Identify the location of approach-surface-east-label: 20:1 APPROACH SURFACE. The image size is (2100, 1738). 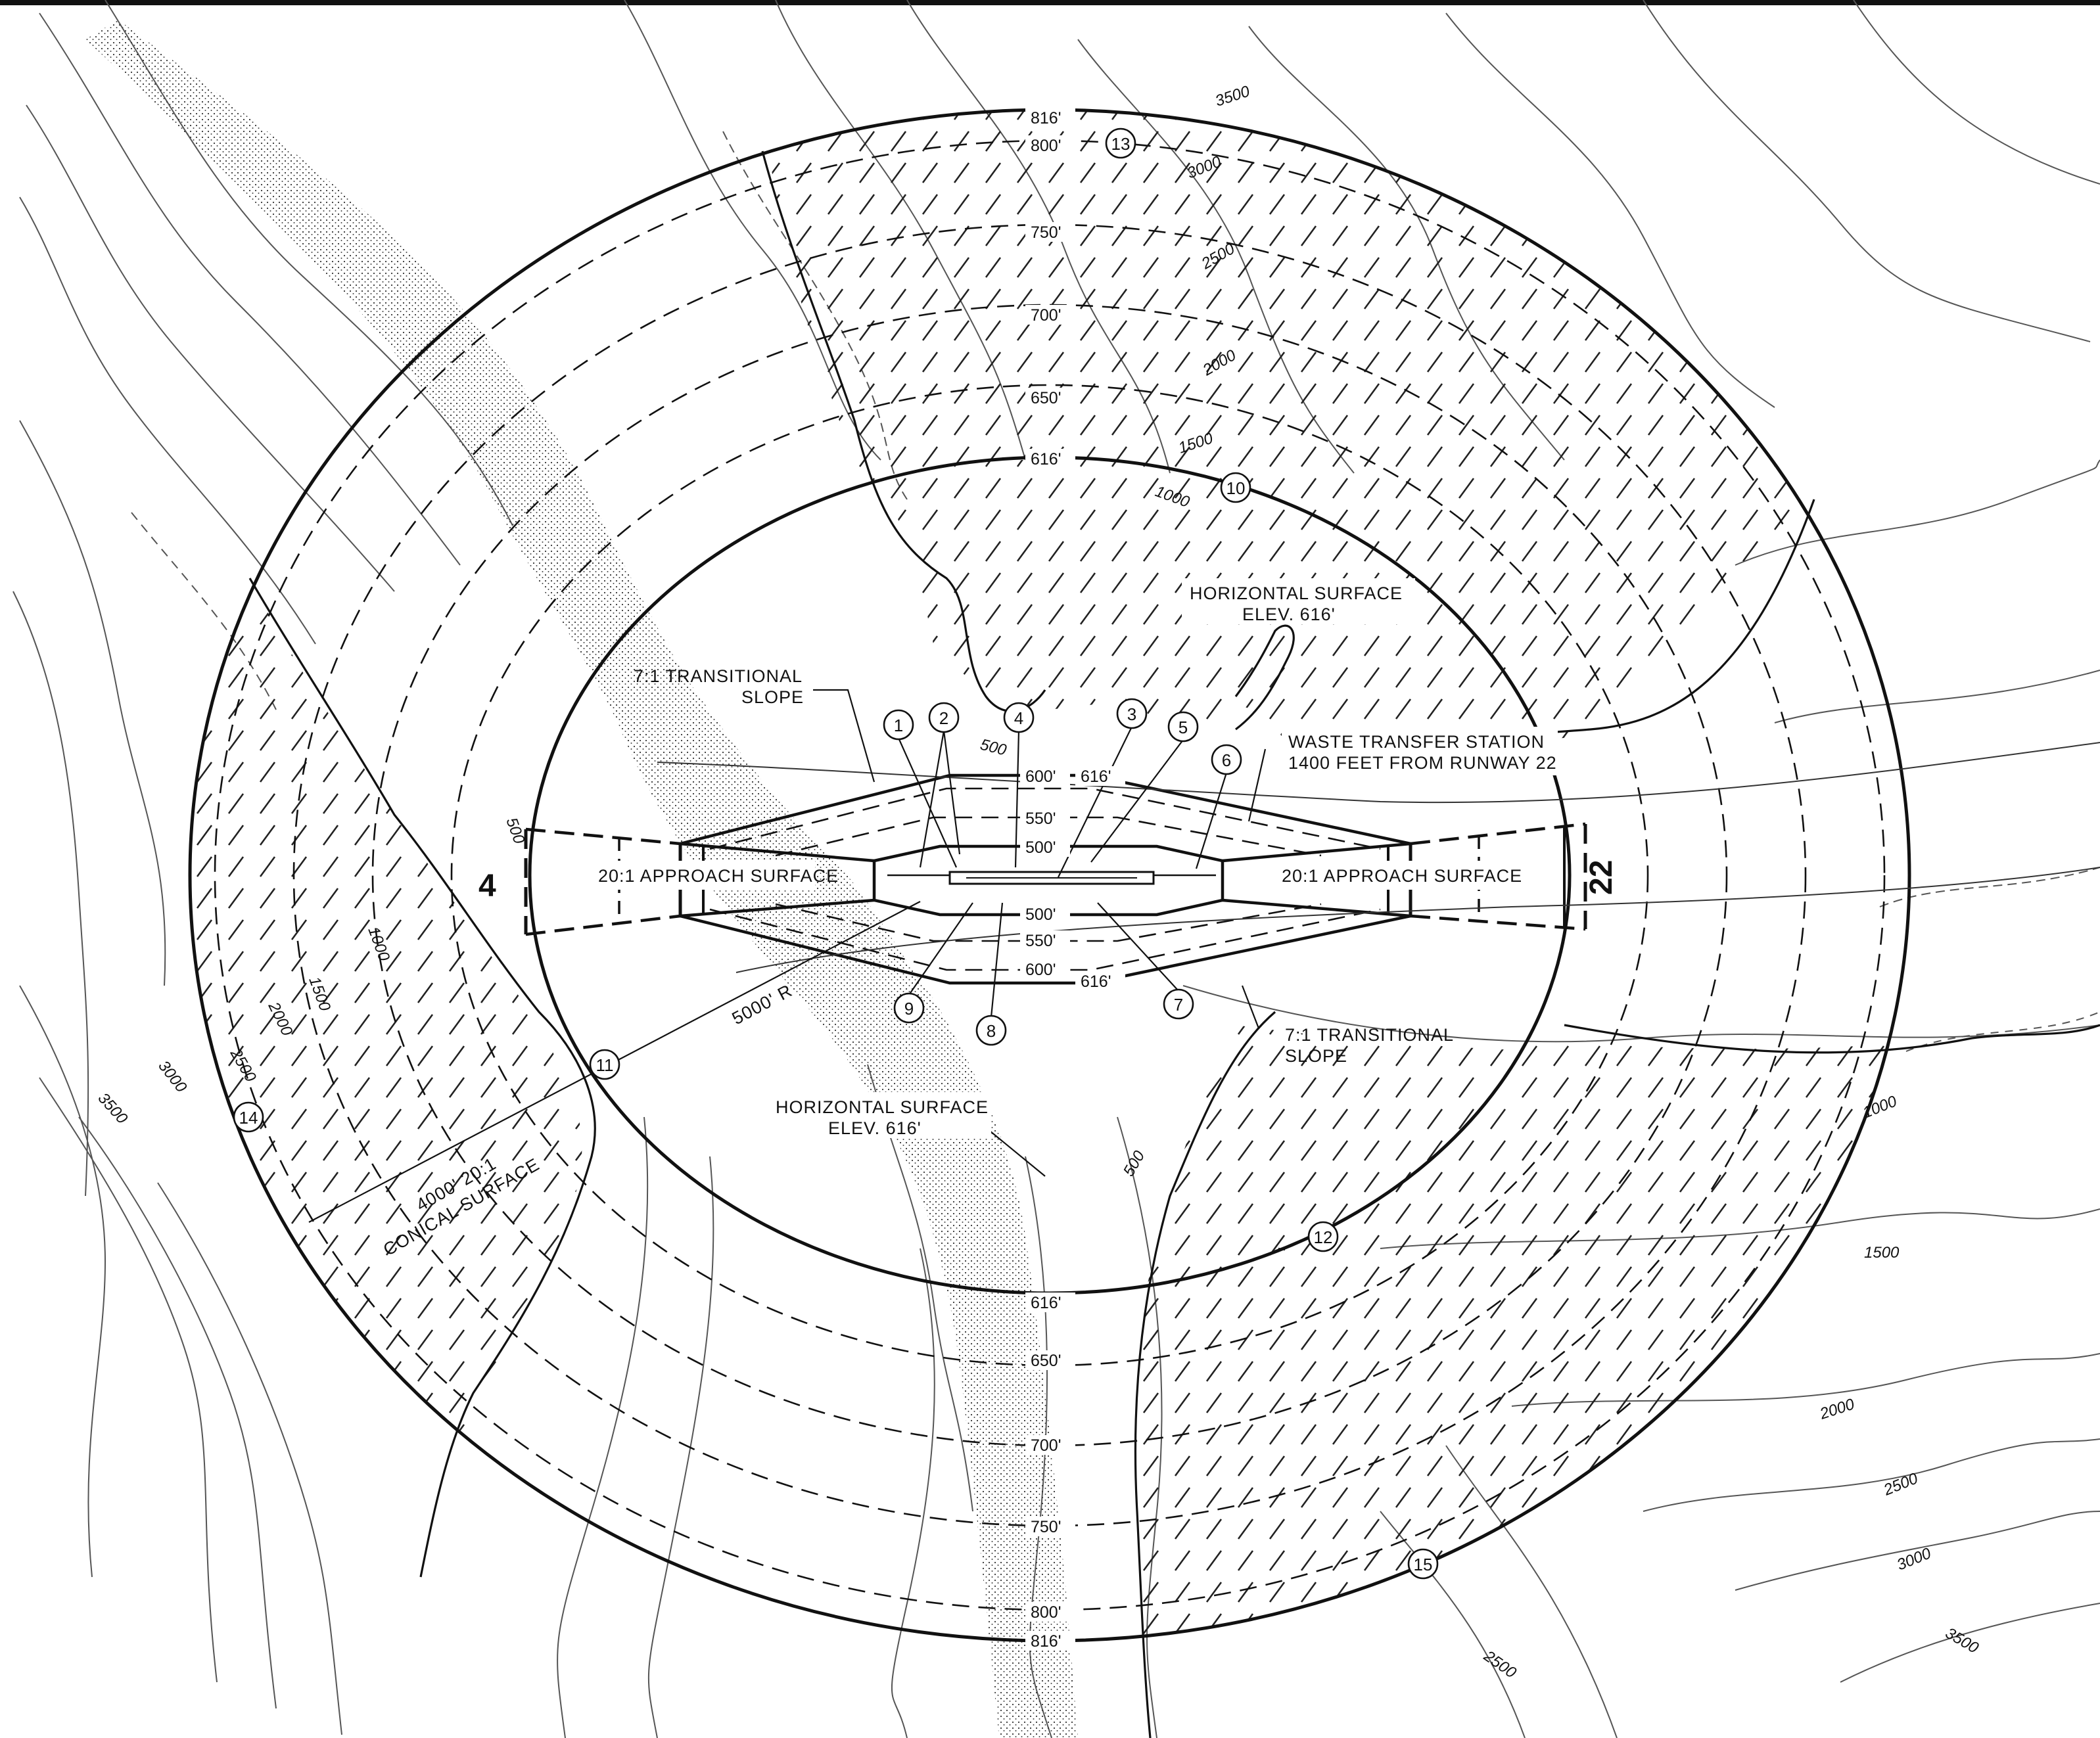
(1402, 876).